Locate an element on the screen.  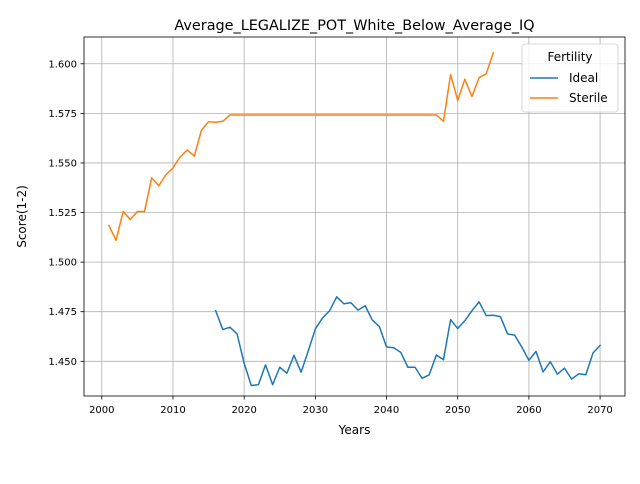
x-axis-label: Years is located at coordinates (354, 430).